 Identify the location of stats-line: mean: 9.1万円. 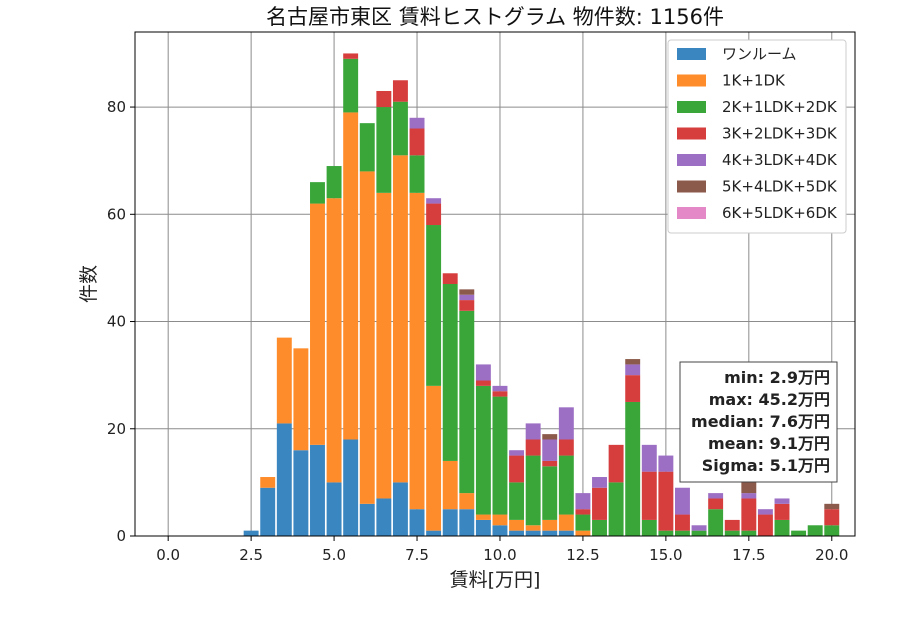
(769, 443).